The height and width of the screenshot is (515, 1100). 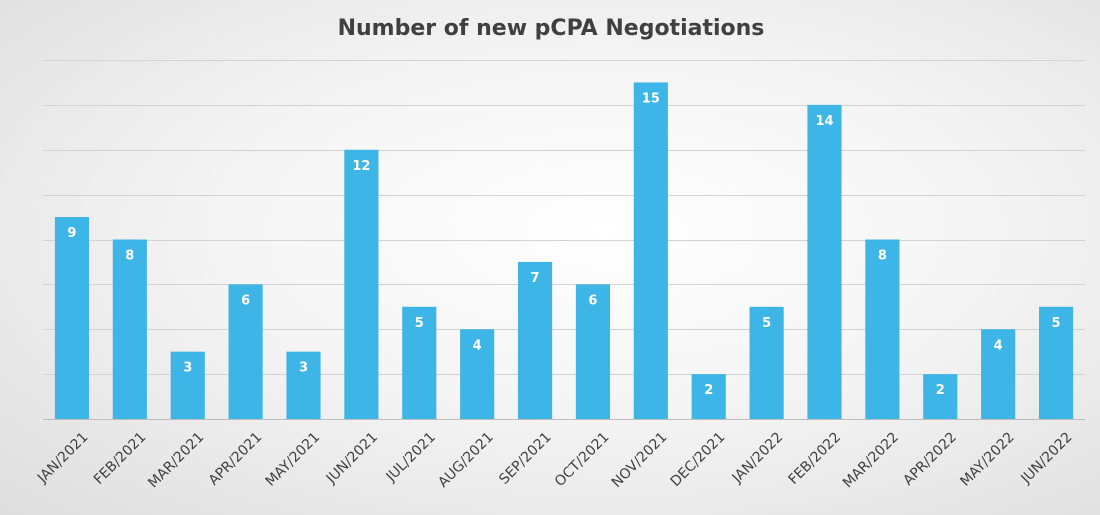 I want to click on data-label: 9, so click(x=71, y=233).